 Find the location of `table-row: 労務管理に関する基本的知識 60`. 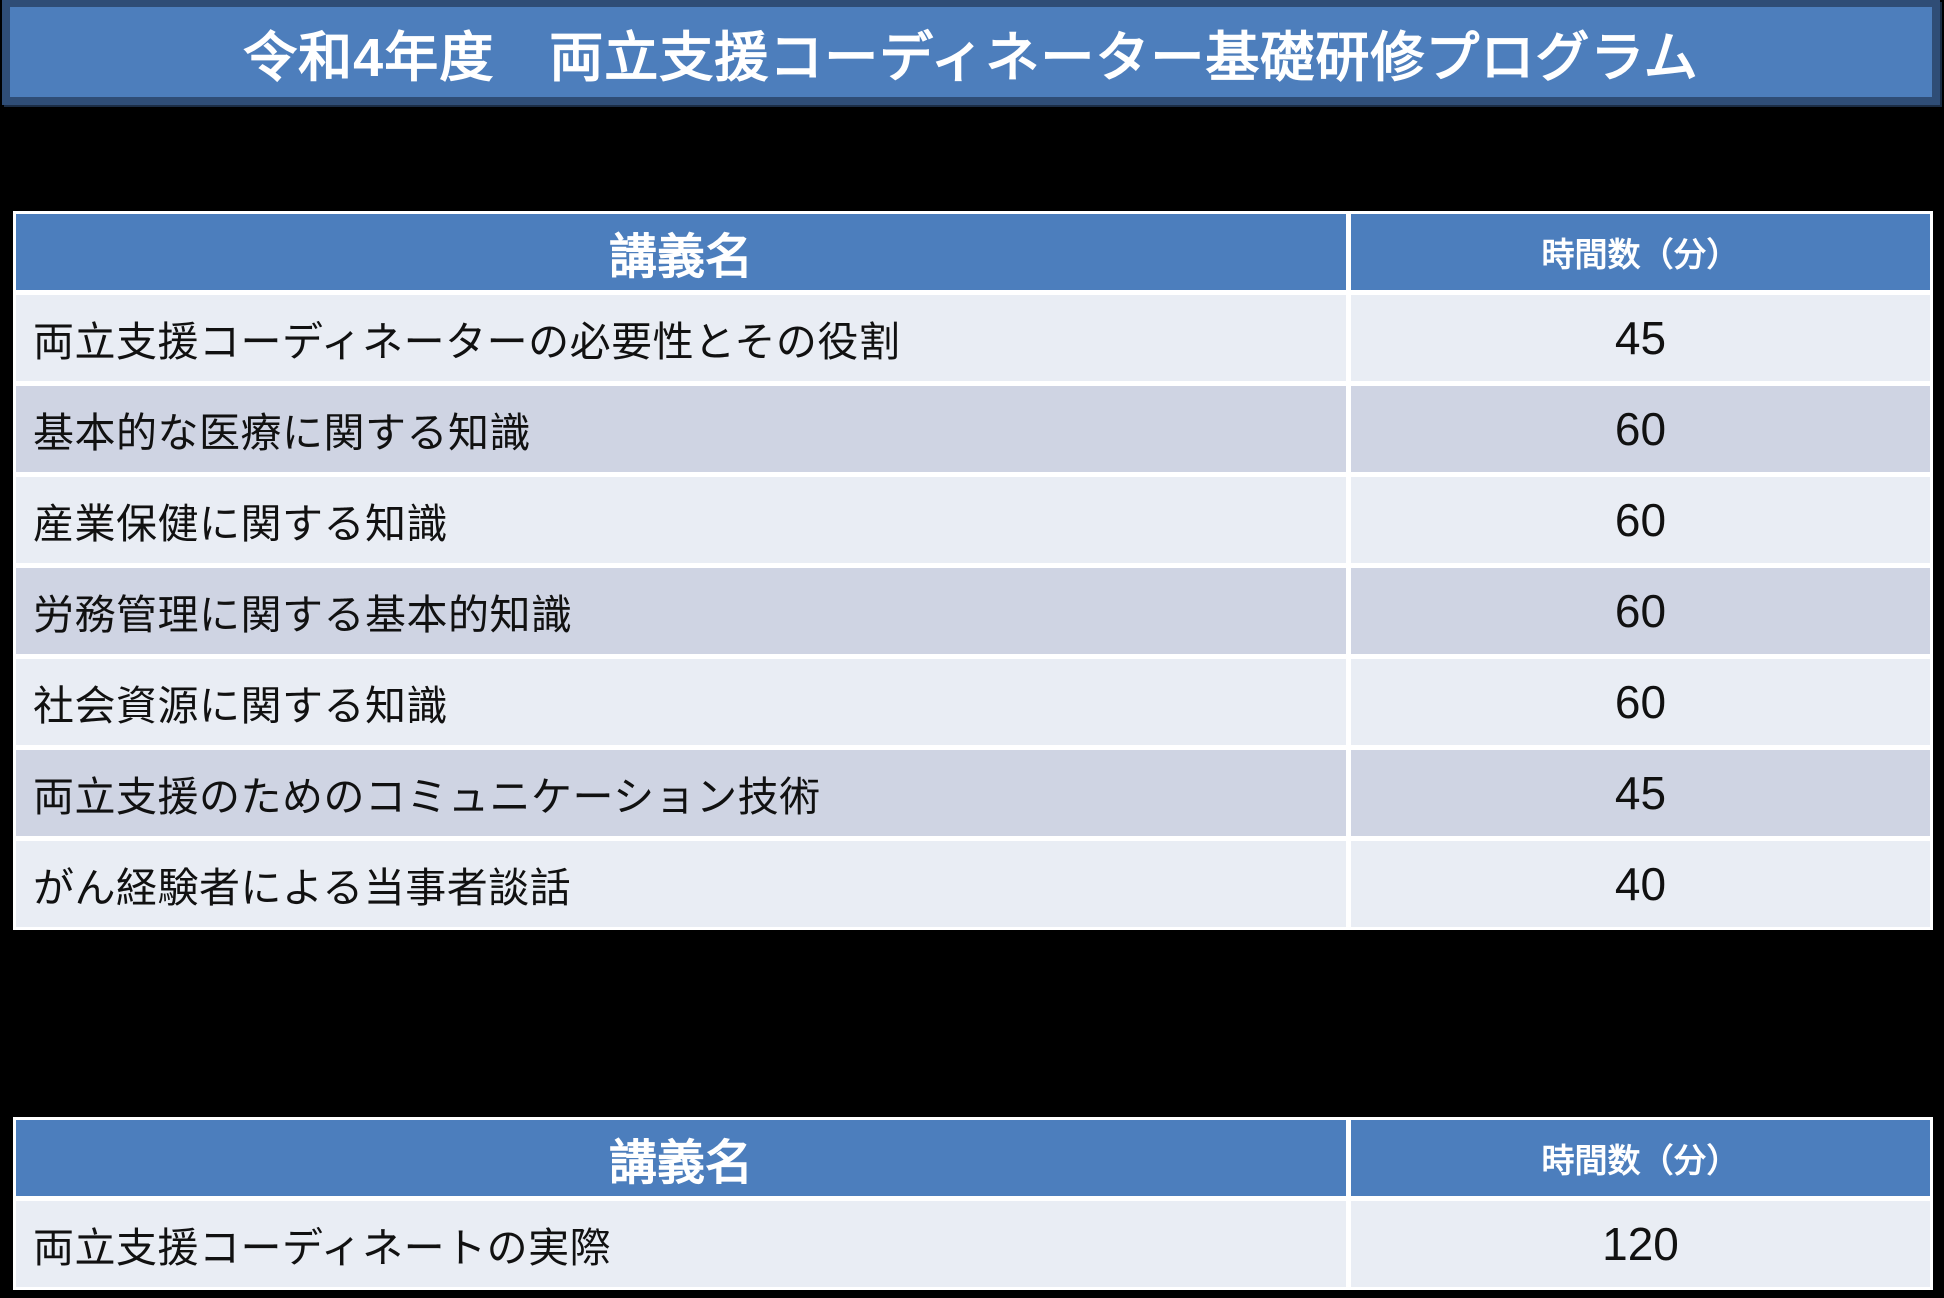

table-row: 労務管理に関する基本的知識 60 is located at coordinates (973, 611).